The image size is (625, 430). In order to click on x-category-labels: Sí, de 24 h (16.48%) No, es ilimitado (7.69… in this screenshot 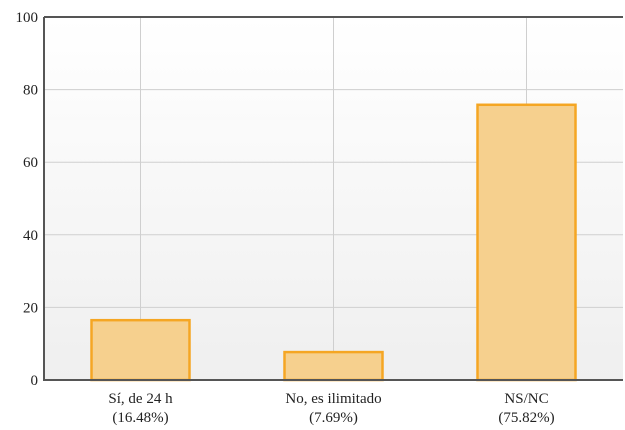, I will do `click(331, 408)`.